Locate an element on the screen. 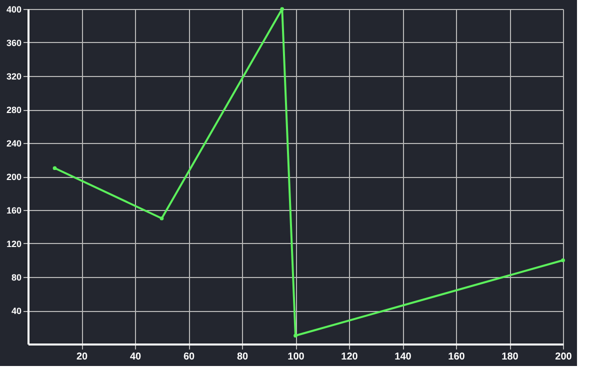 This screenshot has width=602, height=391. y-tick-label: 80 is located at coordinates (16, 277).